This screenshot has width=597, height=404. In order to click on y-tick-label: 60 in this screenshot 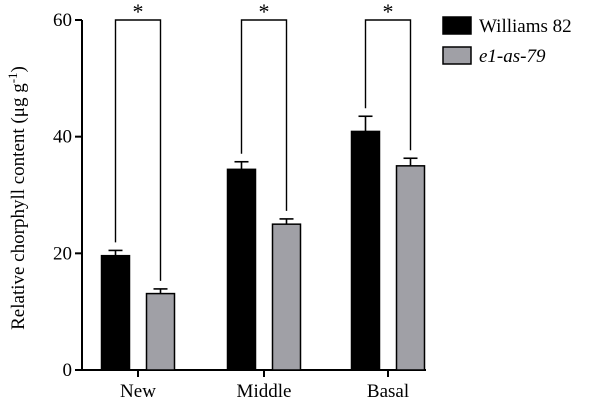, I will do `click(62, 20)`.